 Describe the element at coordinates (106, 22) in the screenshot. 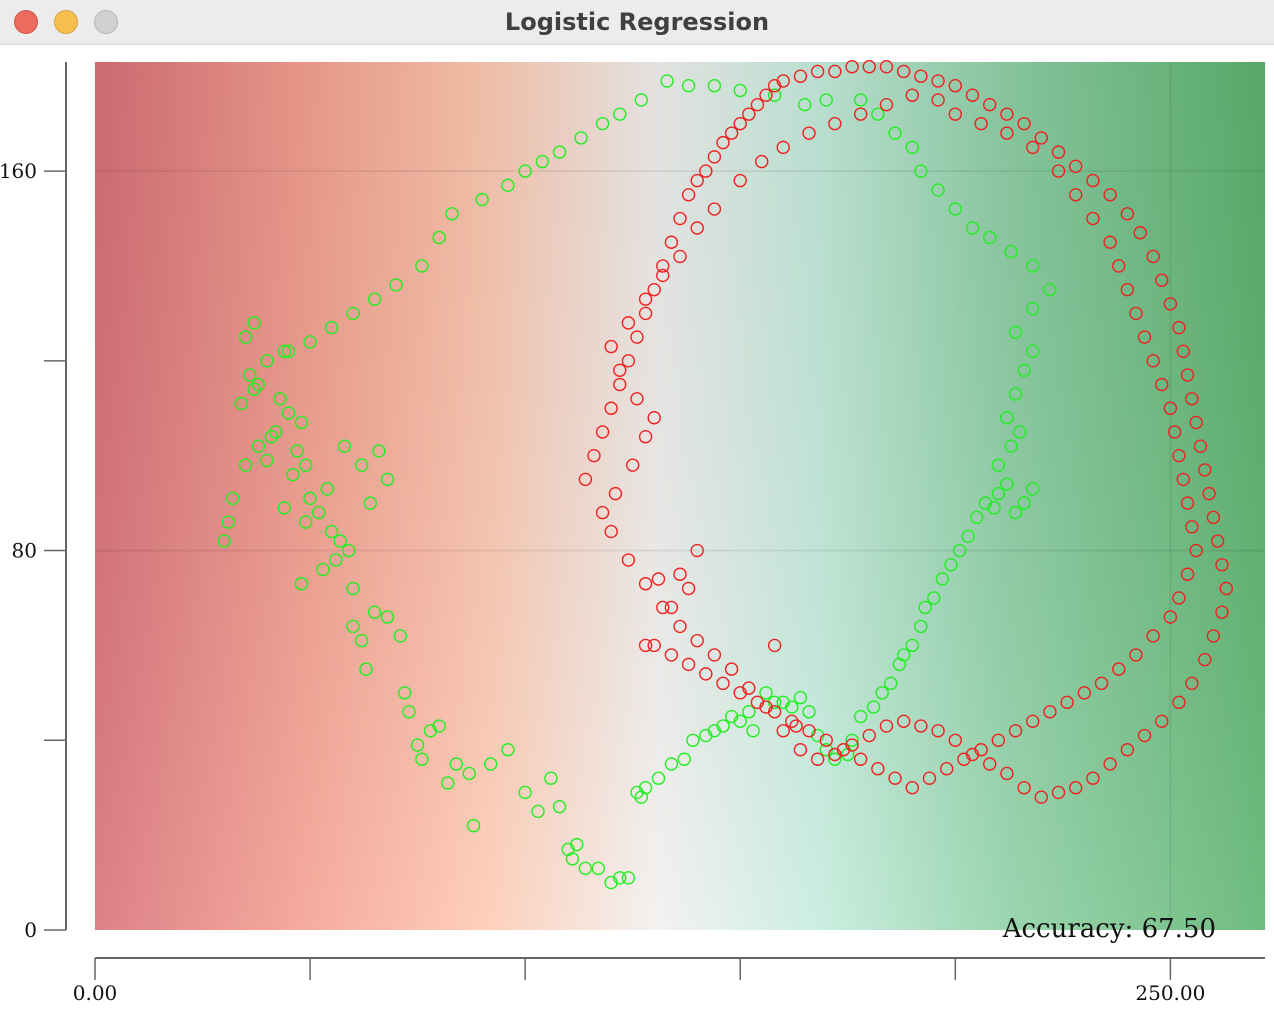

I see `zoom-window-button` at that location.